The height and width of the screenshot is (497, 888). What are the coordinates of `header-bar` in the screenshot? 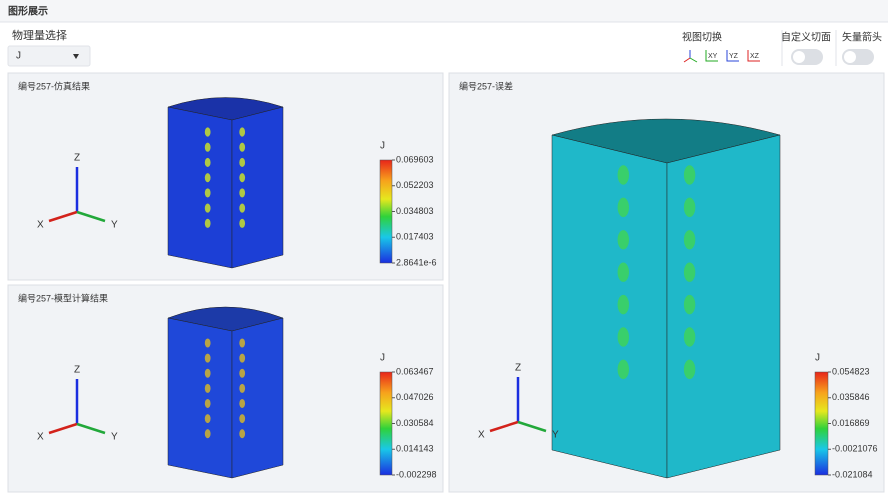 It's located at (444, 11).